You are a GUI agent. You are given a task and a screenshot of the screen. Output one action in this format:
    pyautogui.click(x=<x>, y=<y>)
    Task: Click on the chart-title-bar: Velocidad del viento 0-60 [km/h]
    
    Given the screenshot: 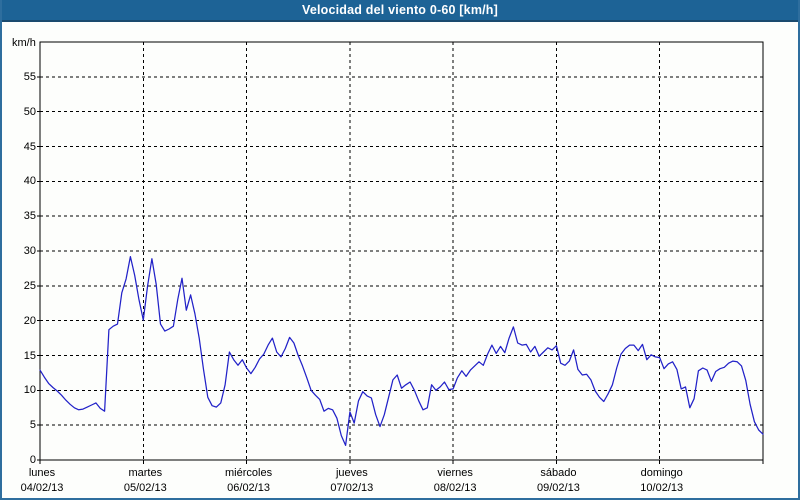 What is the action you would take?
    pyautogui.click(x=400, y=11)
    